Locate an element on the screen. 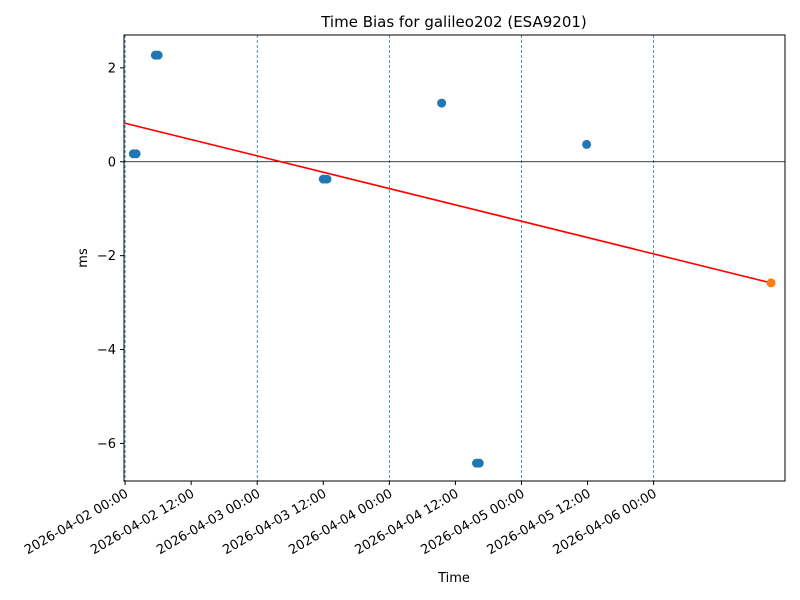 The height and width of the screenshot is (600, 800). x-axis-label: Time is located at coordinates (453, 578).